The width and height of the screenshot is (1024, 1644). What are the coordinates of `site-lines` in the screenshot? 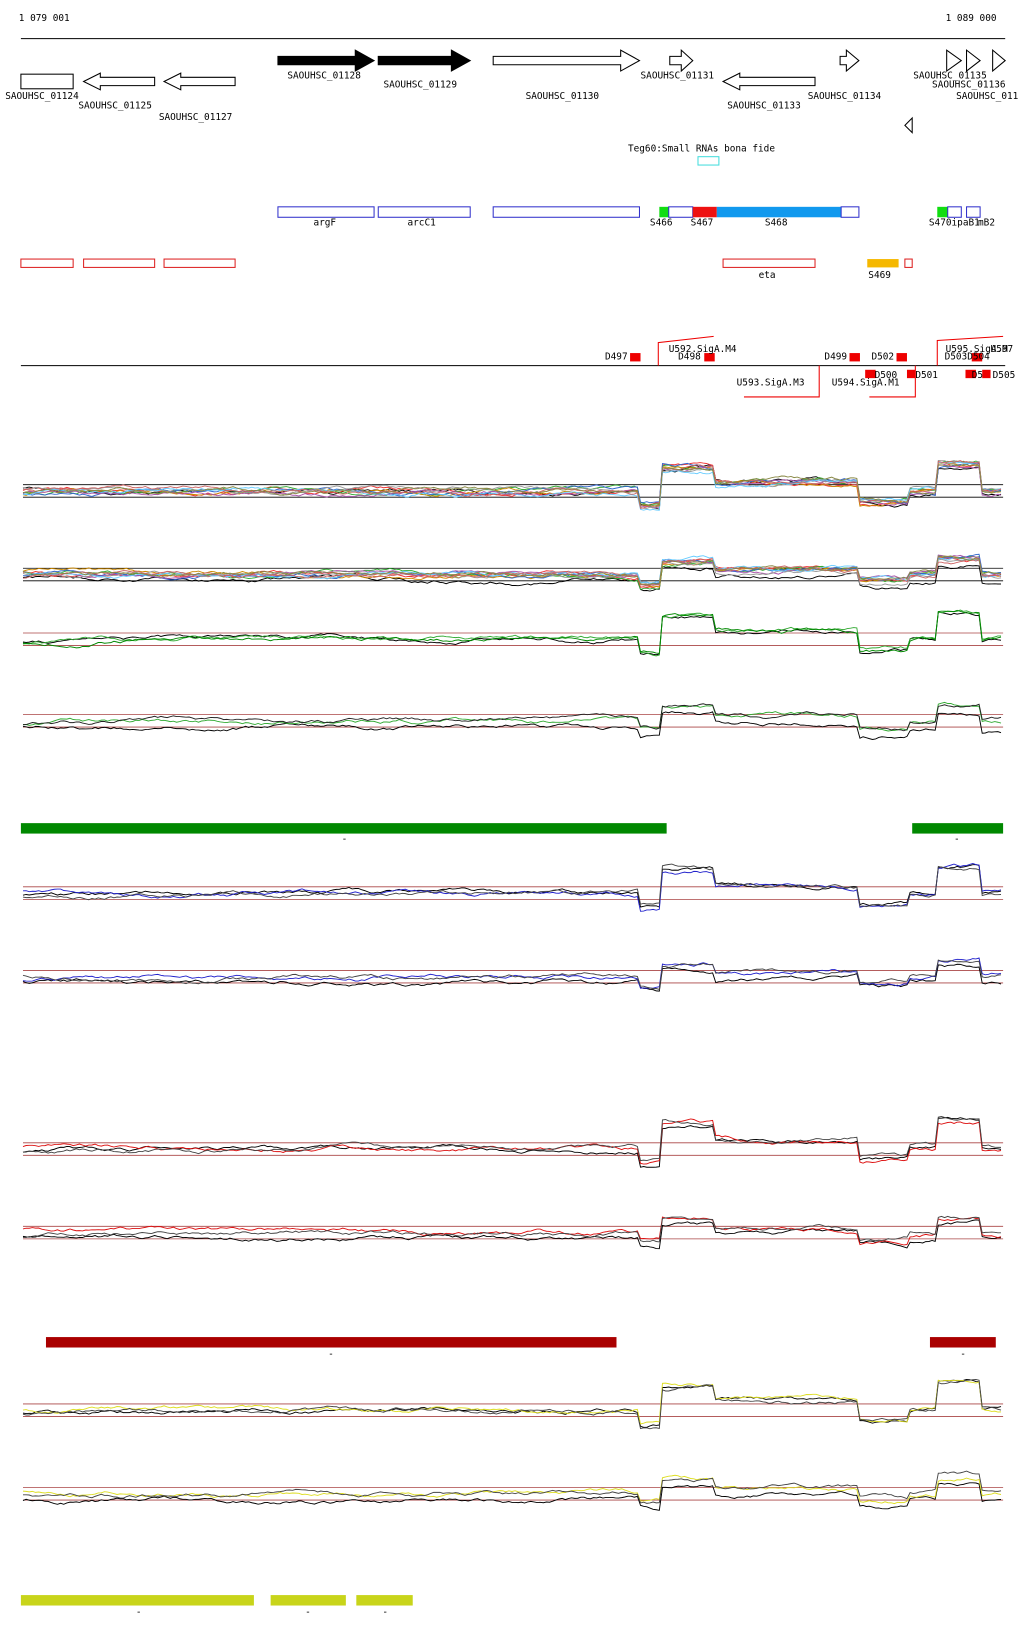 It's located at (830, 366).